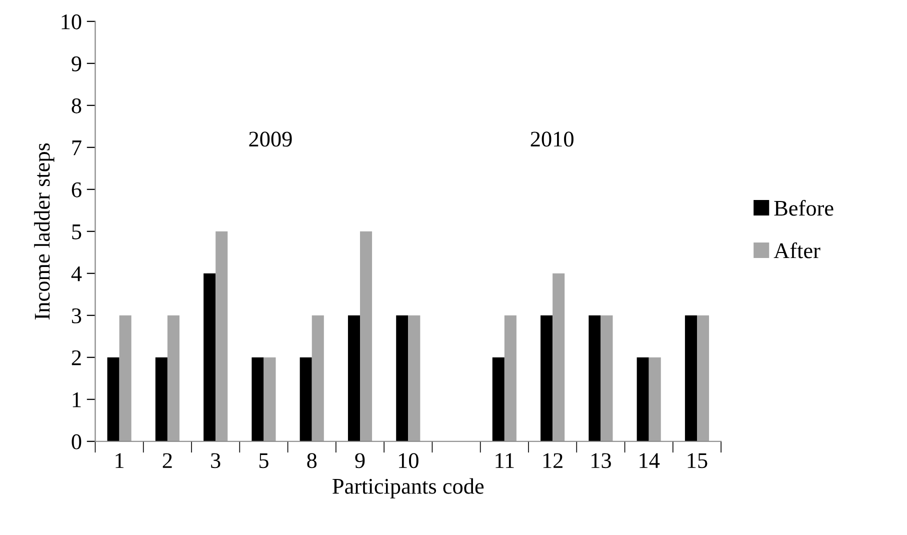 This screenshot has height=535, width=907. I want to click on x-axis-title: Participants code, so click(408, 488).